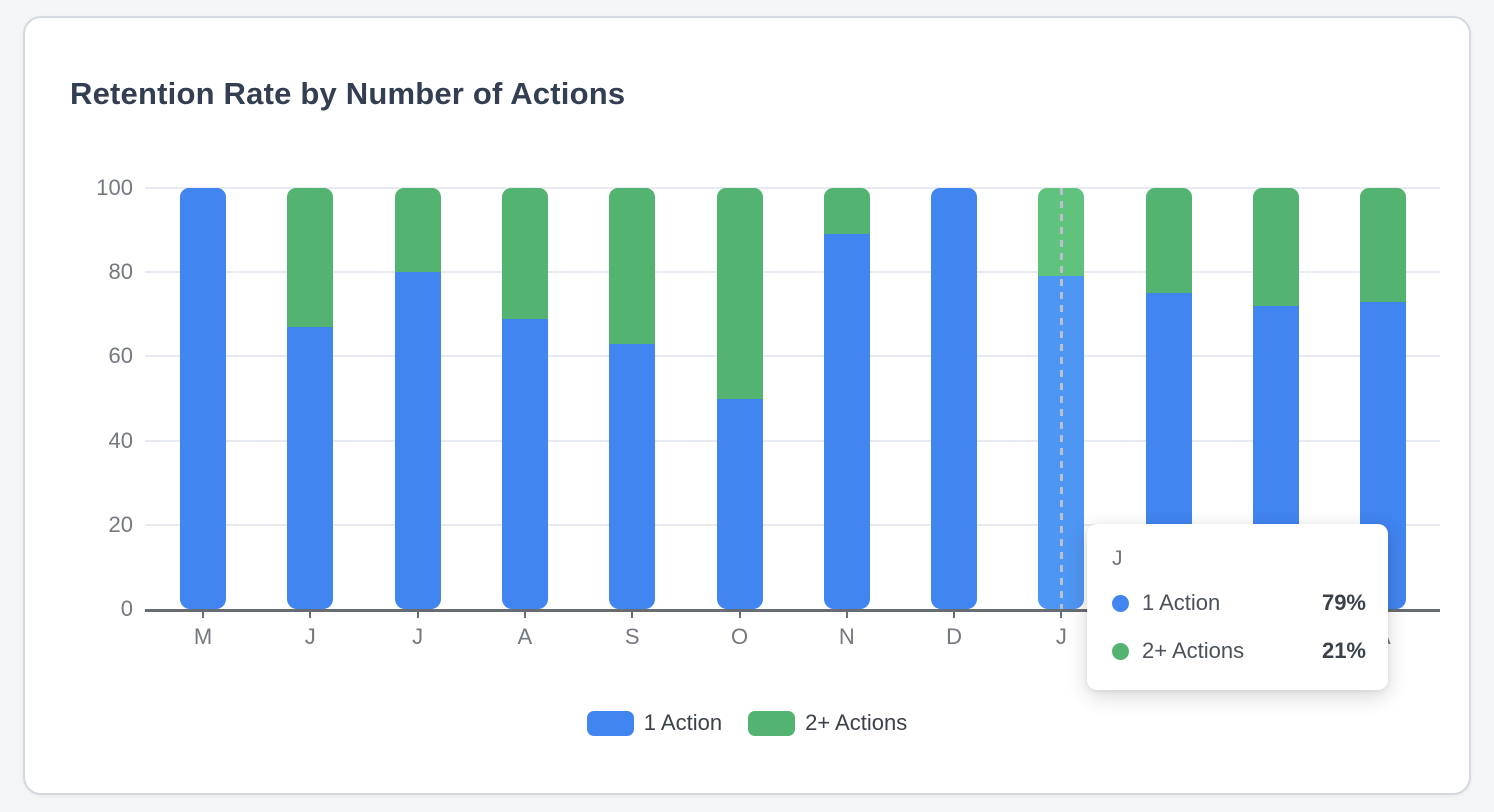 This screenshot has height=812, width=1494. What do you see at coordinates (348, 93) in the screenshot?
I see `chart-title: Retention Rate by Number of Actions` at bounding box center [348, 93].